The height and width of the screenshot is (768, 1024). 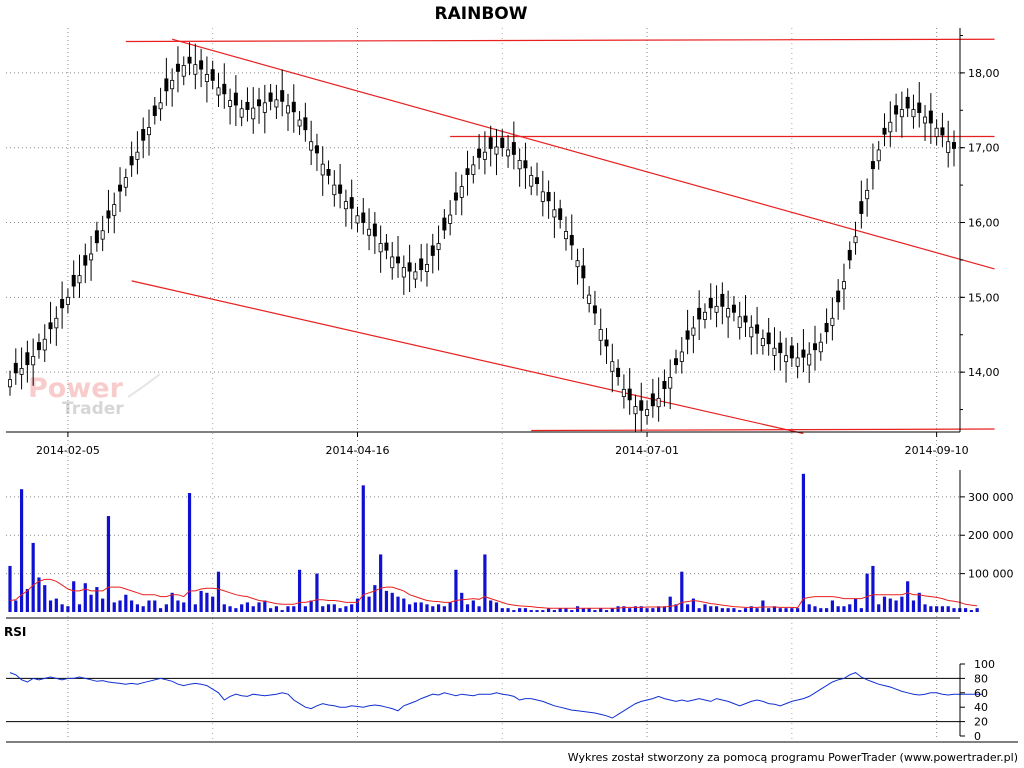 What do you see at coordinates (763, 430) in the screenshot?
I see `trendline` at bounding box center [763, 430].